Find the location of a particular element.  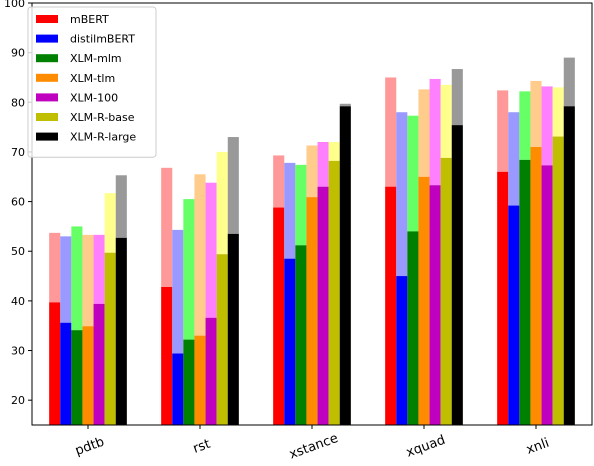

y-tick-label: 50 is located at coordinates (18, 251).